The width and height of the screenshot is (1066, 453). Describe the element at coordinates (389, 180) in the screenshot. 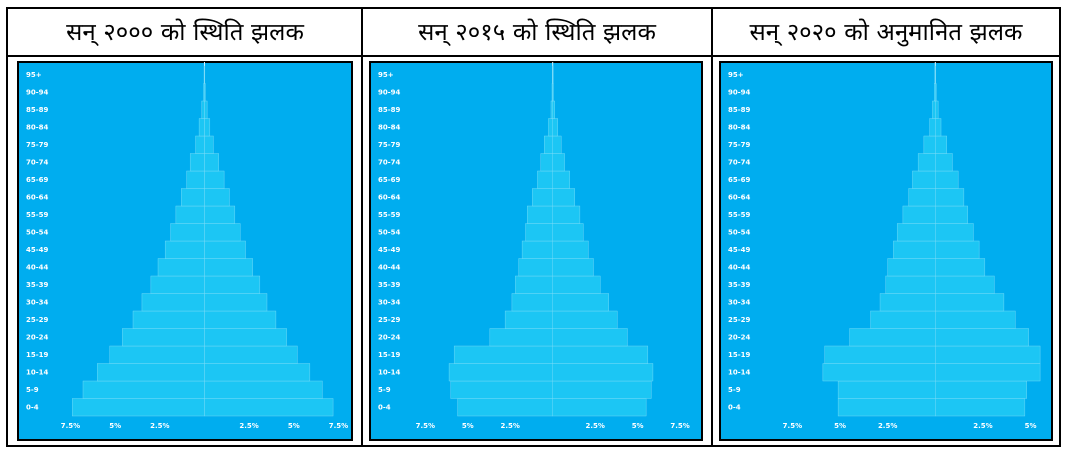

I see `age-label: 65-69` at that location.